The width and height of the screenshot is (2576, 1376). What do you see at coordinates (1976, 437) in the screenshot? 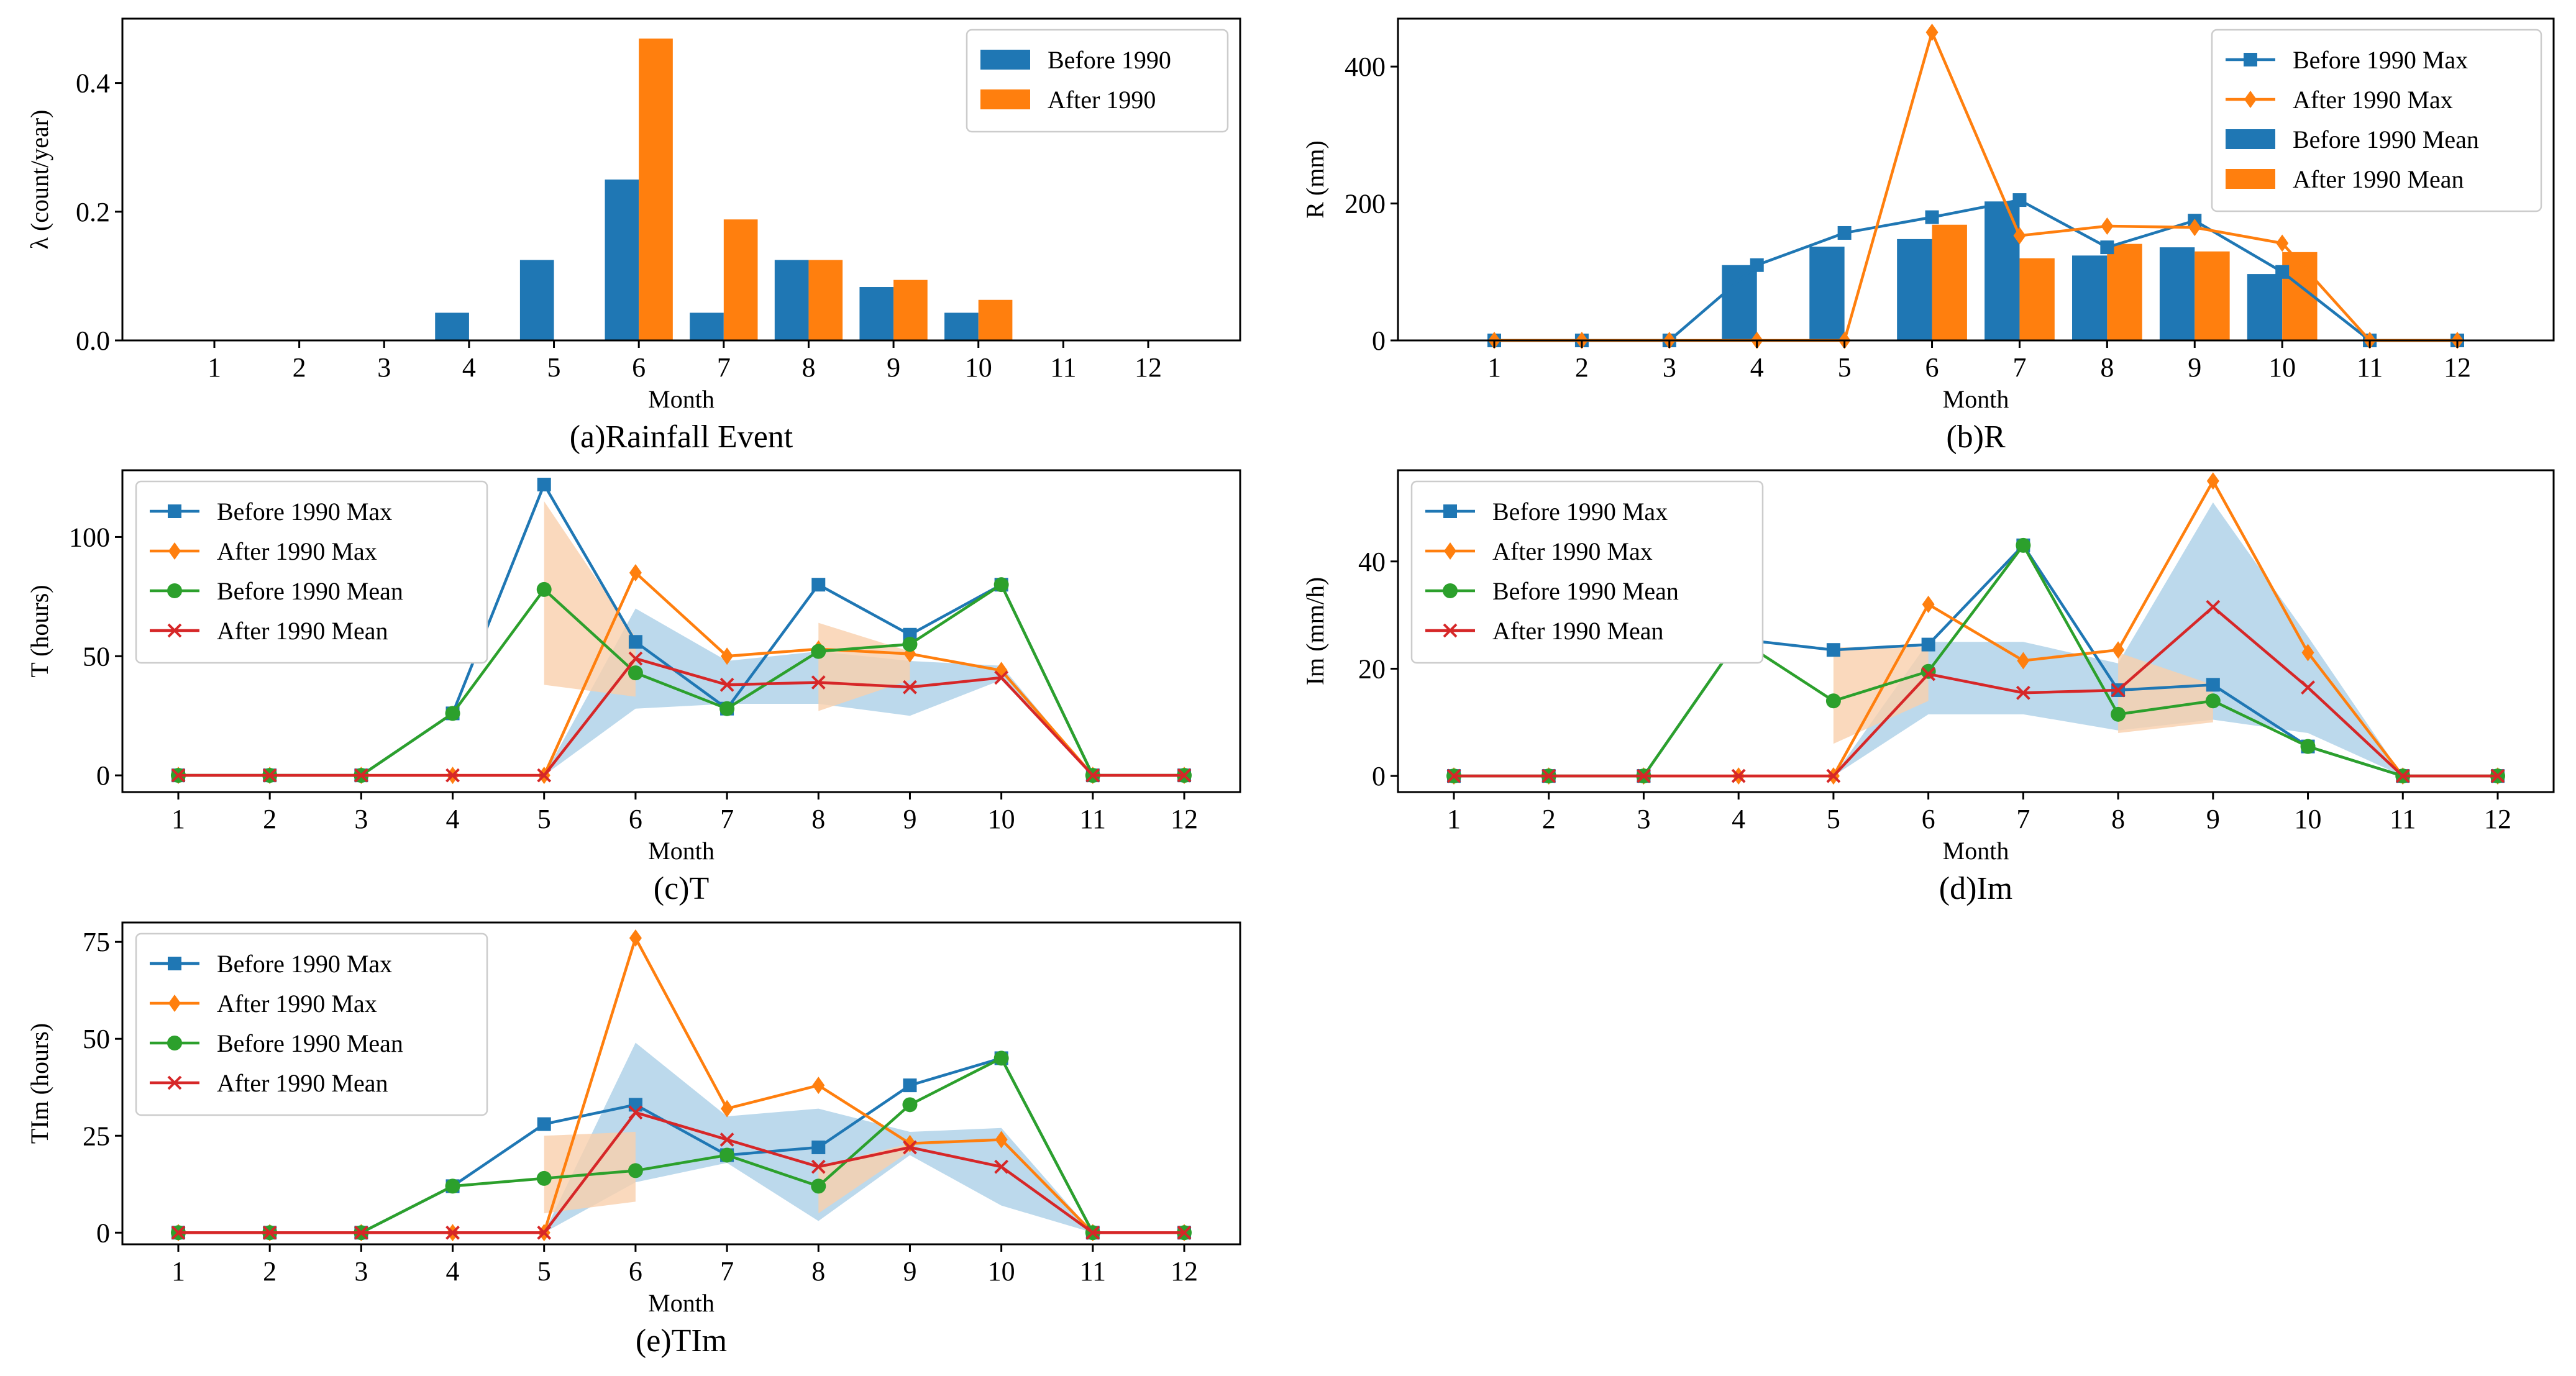
I see `chart-caption: (b)R` at bounding box center [1976, 437].